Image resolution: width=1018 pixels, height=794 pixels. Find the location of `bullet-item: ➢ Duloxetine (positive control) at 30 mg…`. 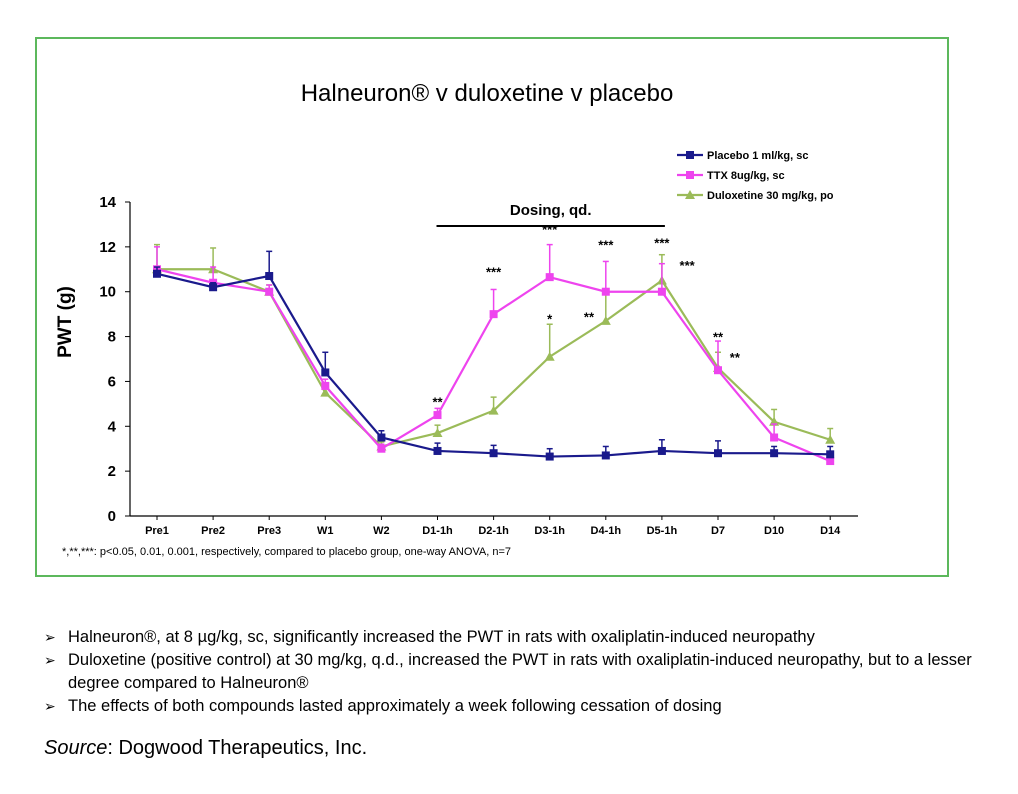

bullet-item: ➢ Duloxetine (positive control) at 30 mg… is located at coordinates (524, 672).